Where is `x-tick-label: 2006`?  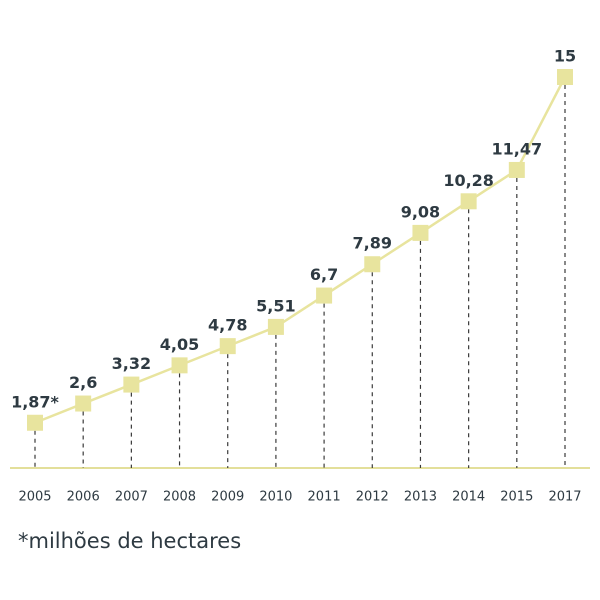
x-tick-label: 2006 is located at coordinates (83, 497).